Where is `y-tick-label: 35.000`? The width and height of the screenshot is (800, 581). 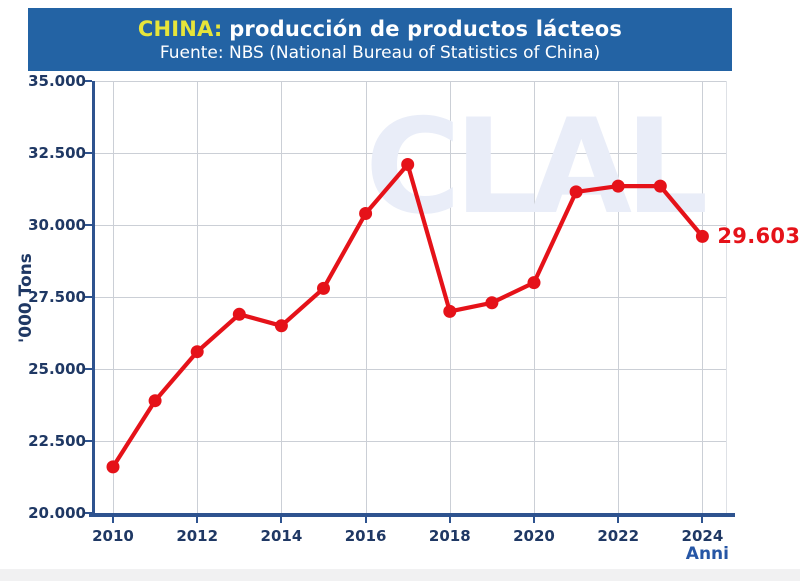
y-tick-label: 35.000 is located at coordinates (57, 81).